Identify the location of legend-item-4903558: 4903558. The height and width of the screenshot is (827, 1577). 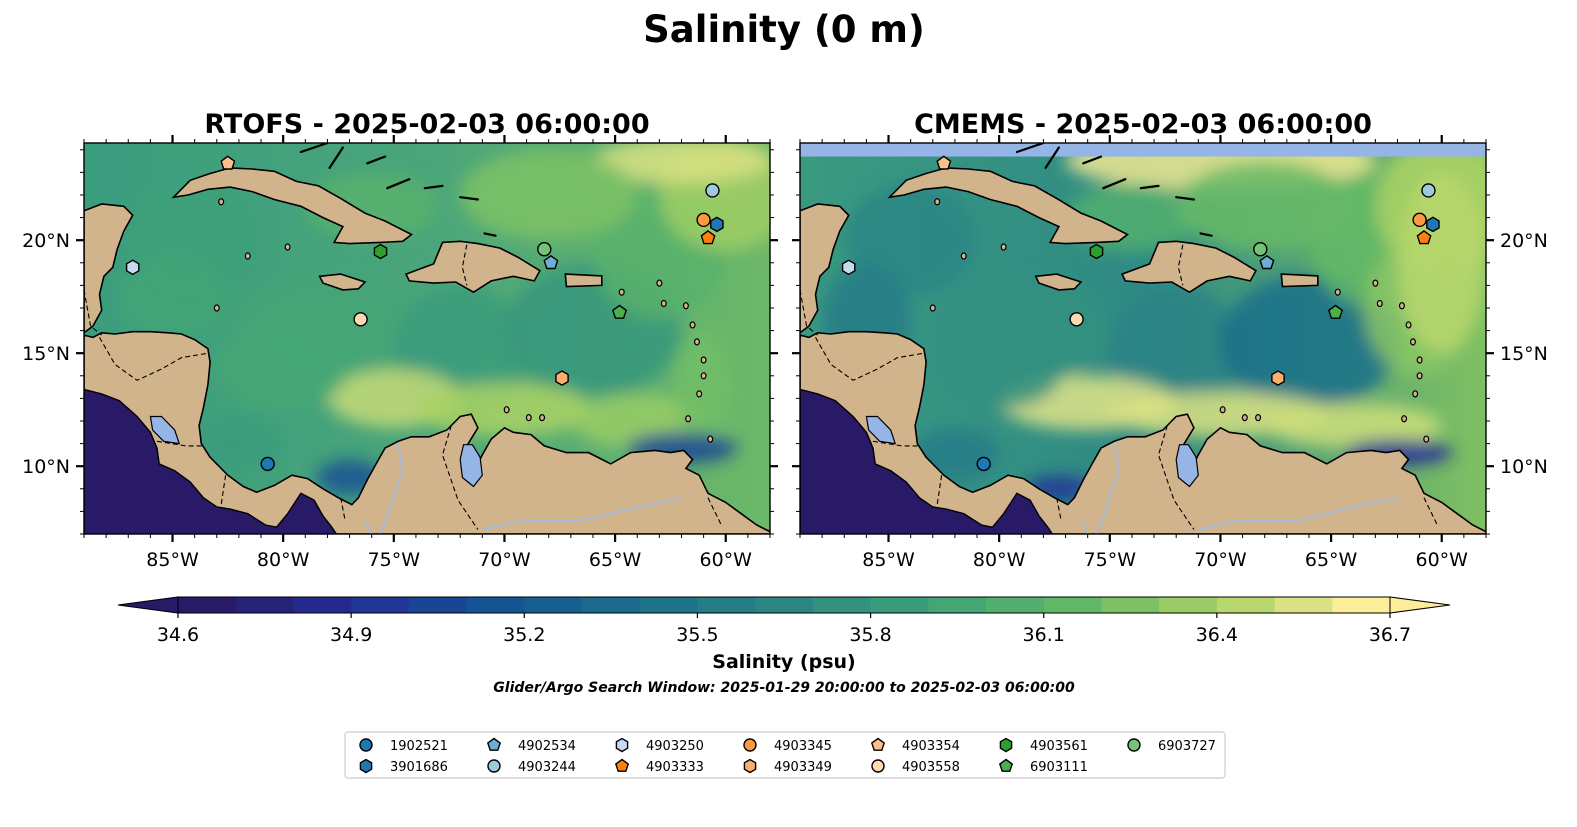
(915, 767).